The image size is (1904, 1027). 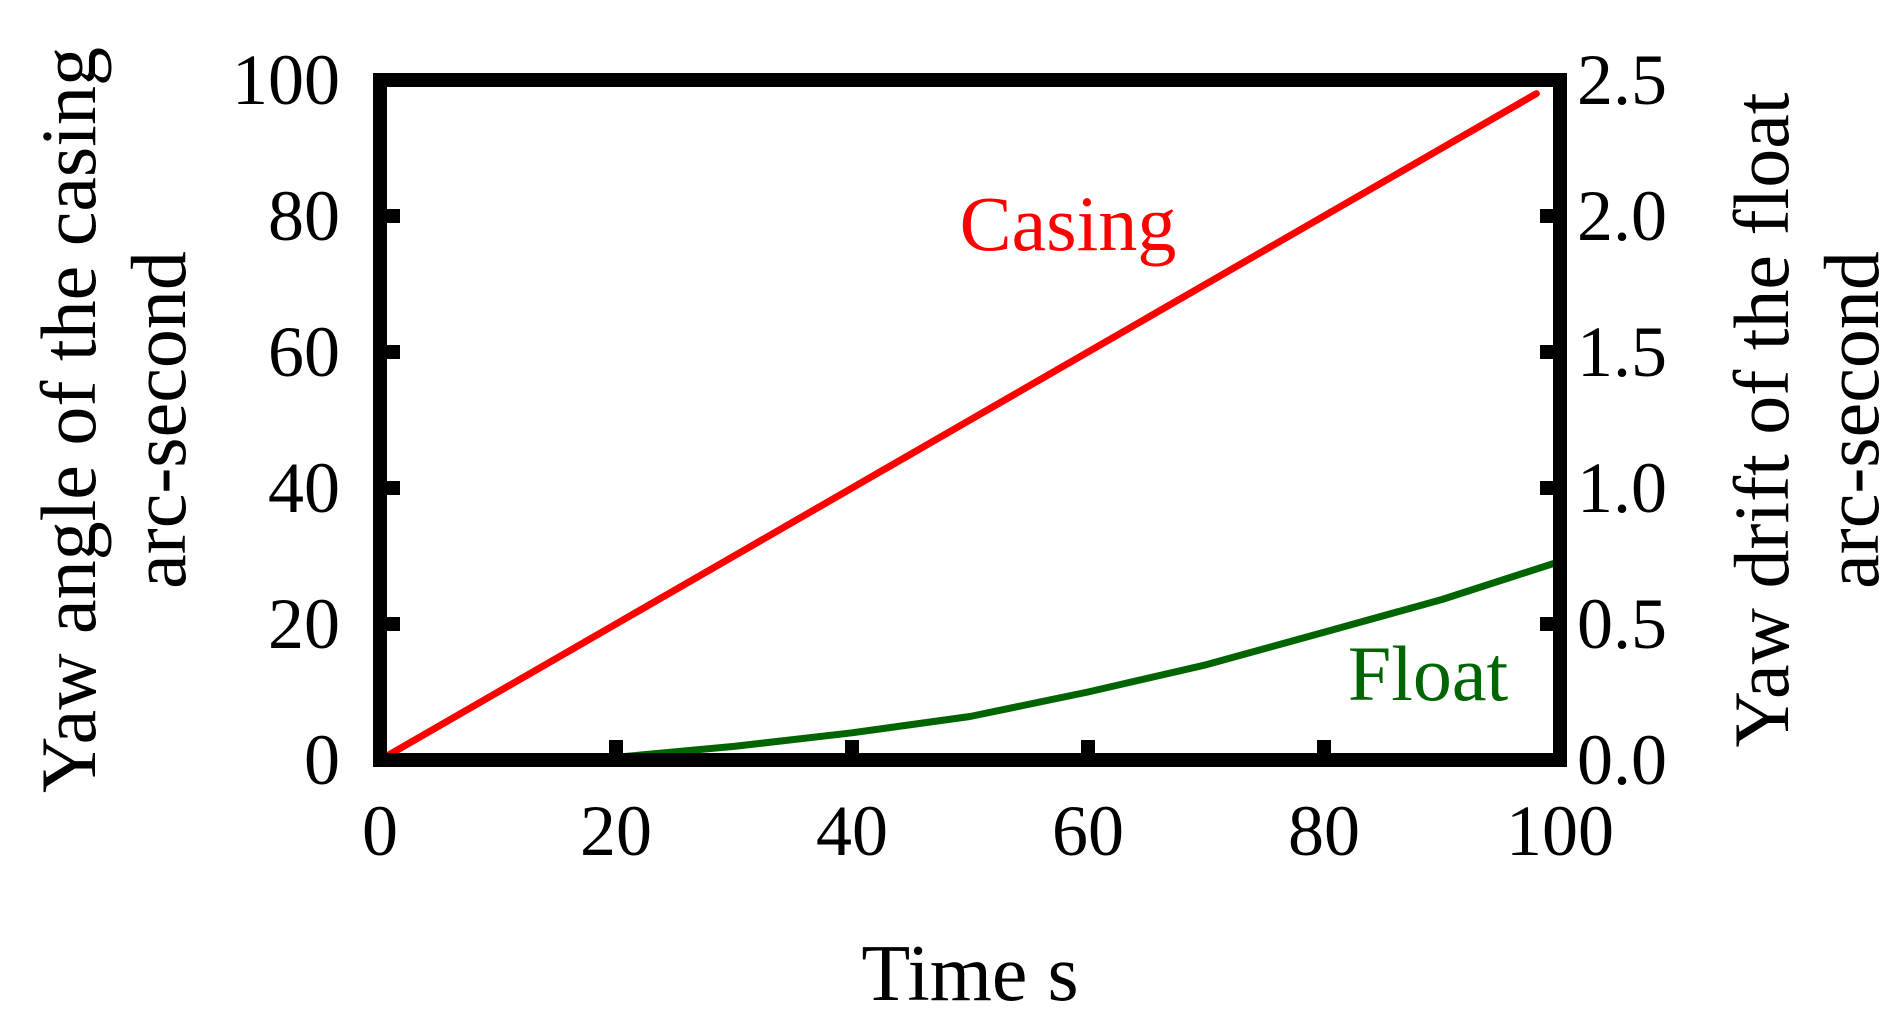 I want to click on y-left-axis-label: Yaw angle of the casing, so click(x=68, y=420).